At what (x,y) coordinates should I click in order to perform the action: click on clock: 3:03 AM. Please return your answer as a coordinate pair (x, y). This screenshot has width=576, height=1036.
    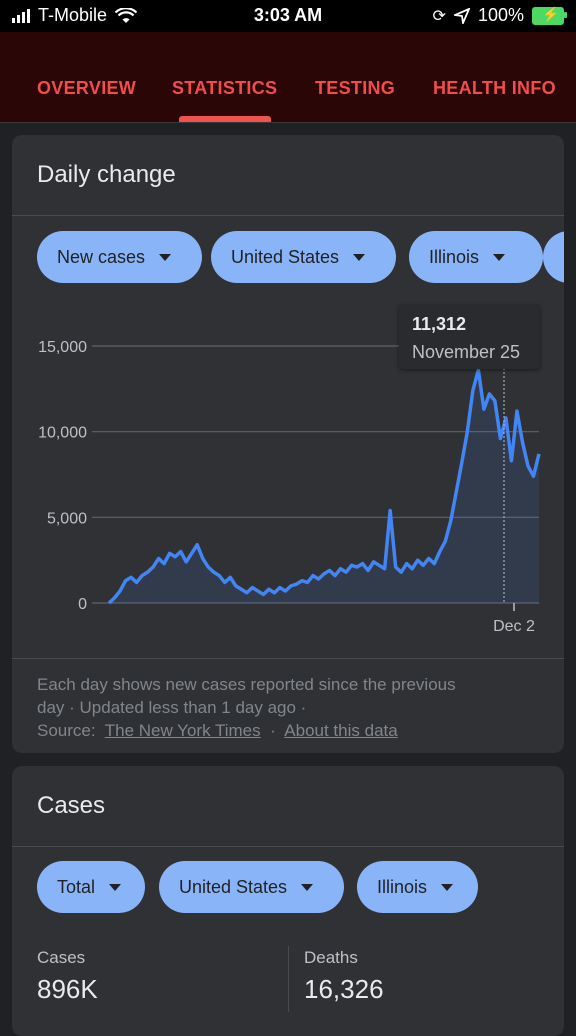
    Looking at the image, I should click on (288, 15).